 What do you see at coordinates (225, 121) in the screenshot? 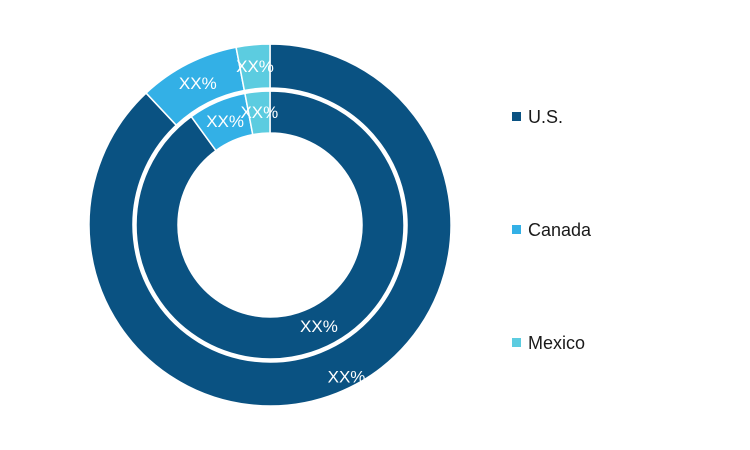
I see `inner-ring-label-canada: XX%` at bounding box center [225, 121].